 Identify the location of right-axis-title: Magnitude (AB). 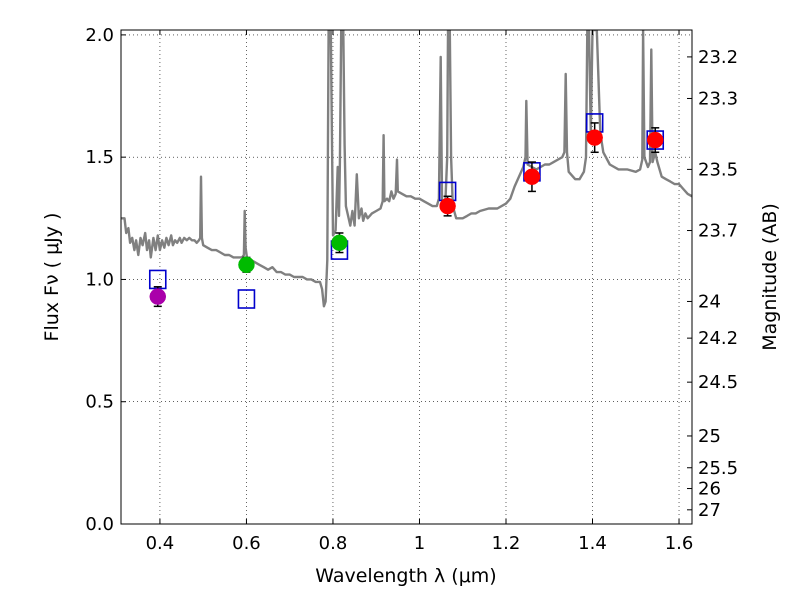
(770, 277).